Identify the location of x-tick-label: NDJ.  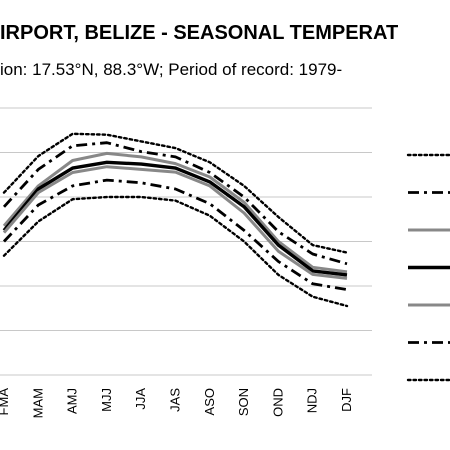
(312, 400).